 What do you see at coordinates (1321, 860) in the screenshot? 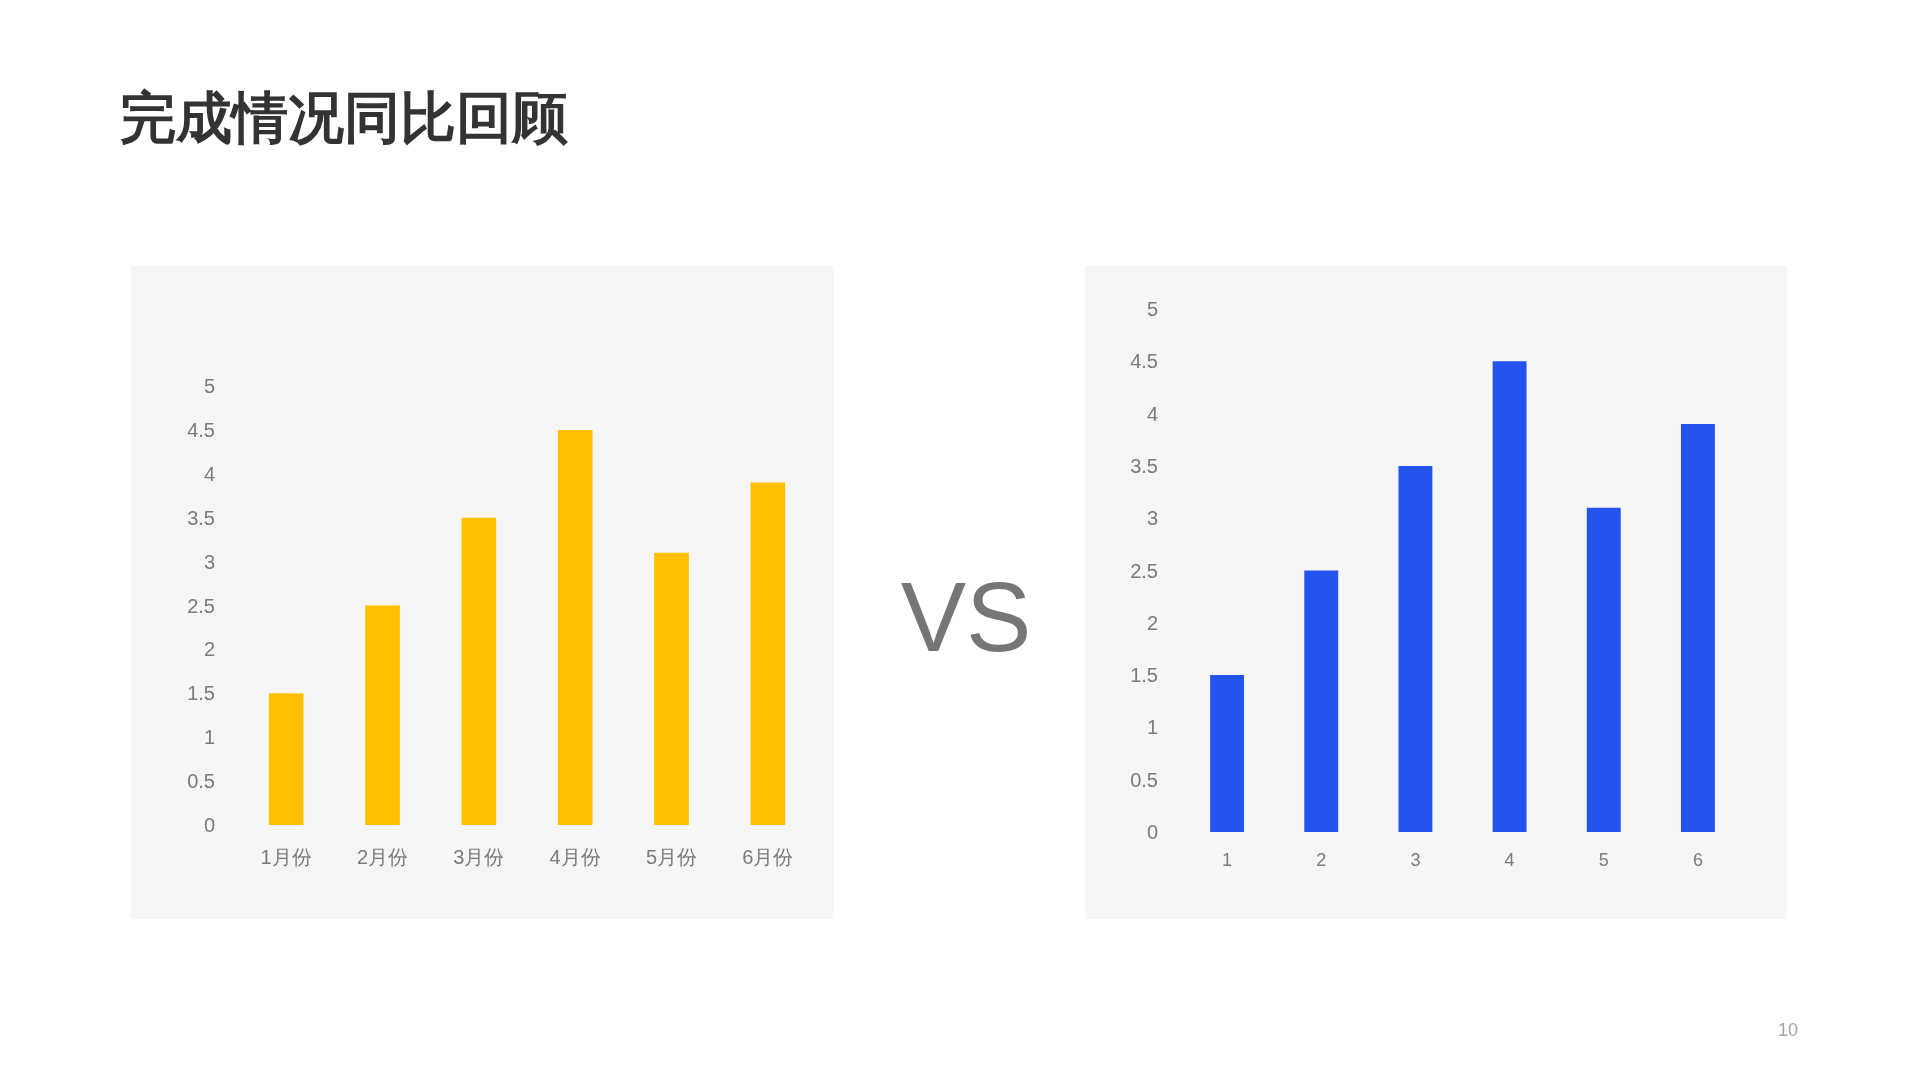
I see `x-tick-label: 2` at bounding box center [1321, 860].